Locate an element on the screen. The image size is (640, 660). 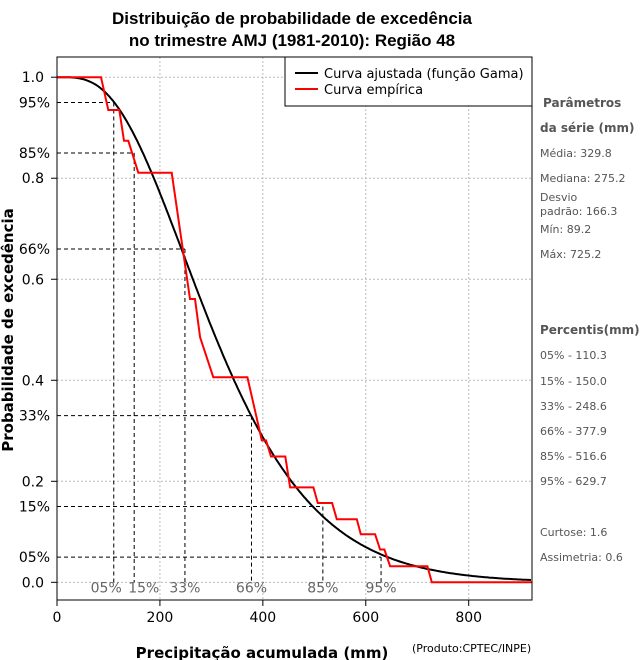
x-tick-label: 200 is located at coordinates (160, 618).